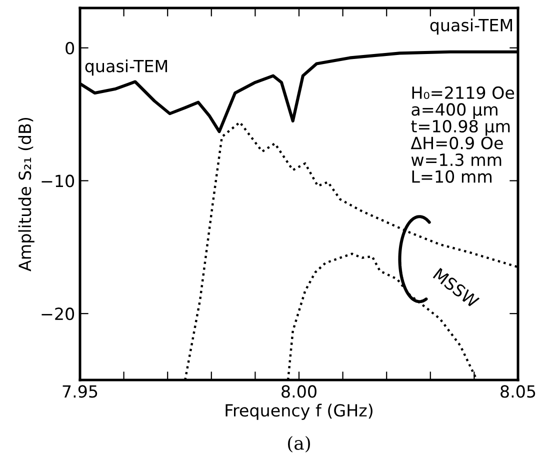 This screenshot has height=458, width=537. What do you see at coordinates (80, 391) in the screenshot?
I see `x-tick-label: 7.95` at bounding box center [80, 391].